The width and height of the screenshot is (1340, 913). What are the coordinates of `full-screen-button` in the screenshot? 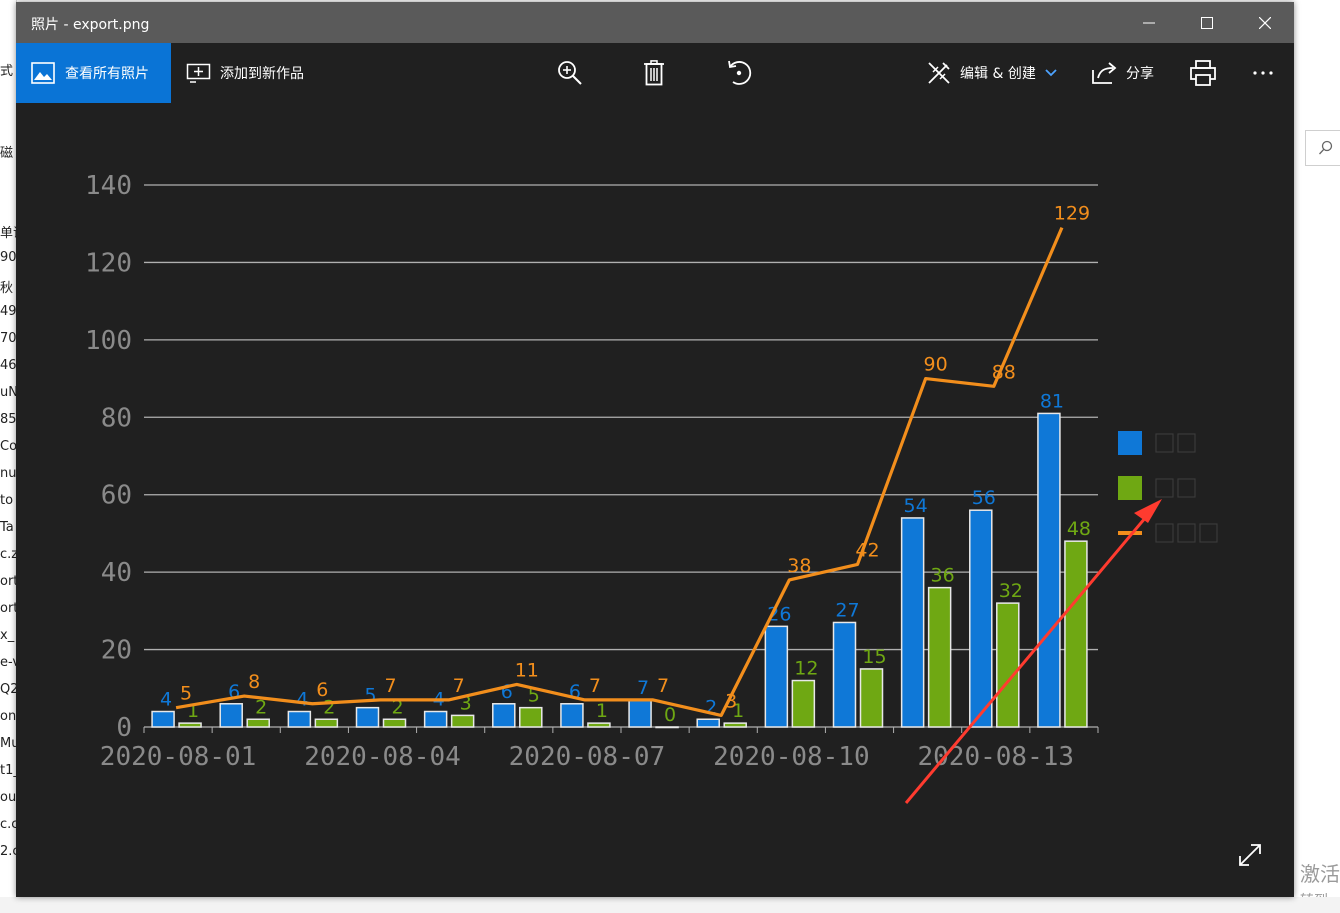 It's located at (1250, 855).